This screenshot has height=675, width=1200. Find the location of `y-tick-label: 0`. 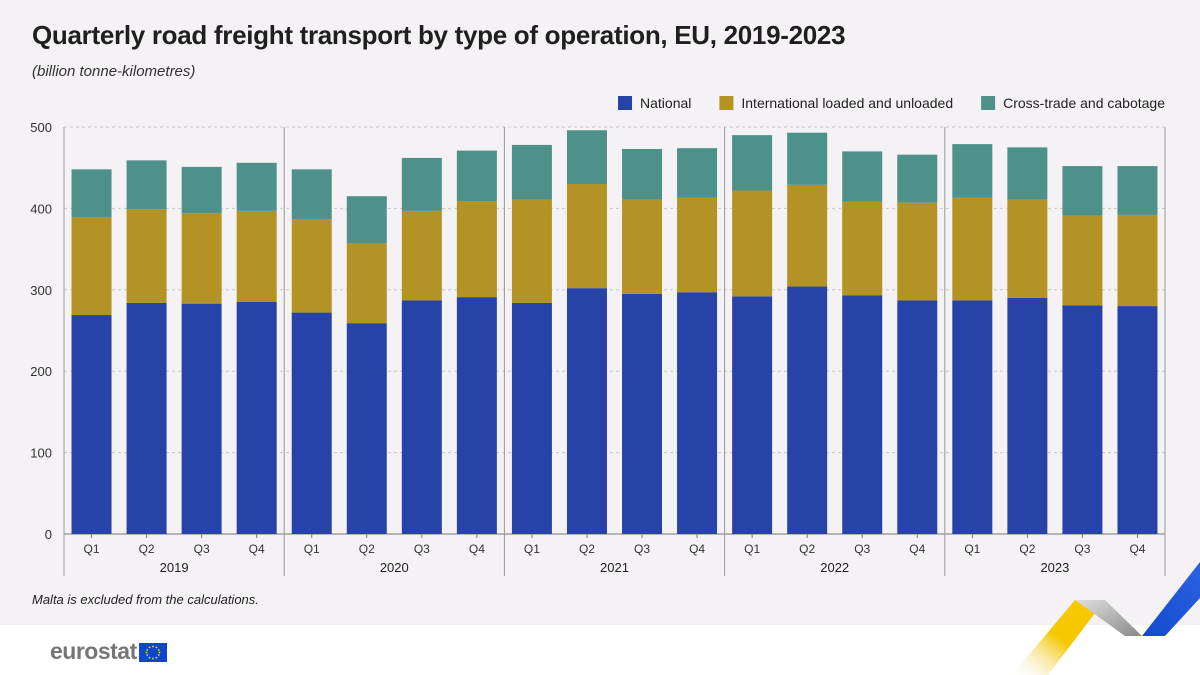

y-tick-label: 0 is located at coordinates (48, 534).